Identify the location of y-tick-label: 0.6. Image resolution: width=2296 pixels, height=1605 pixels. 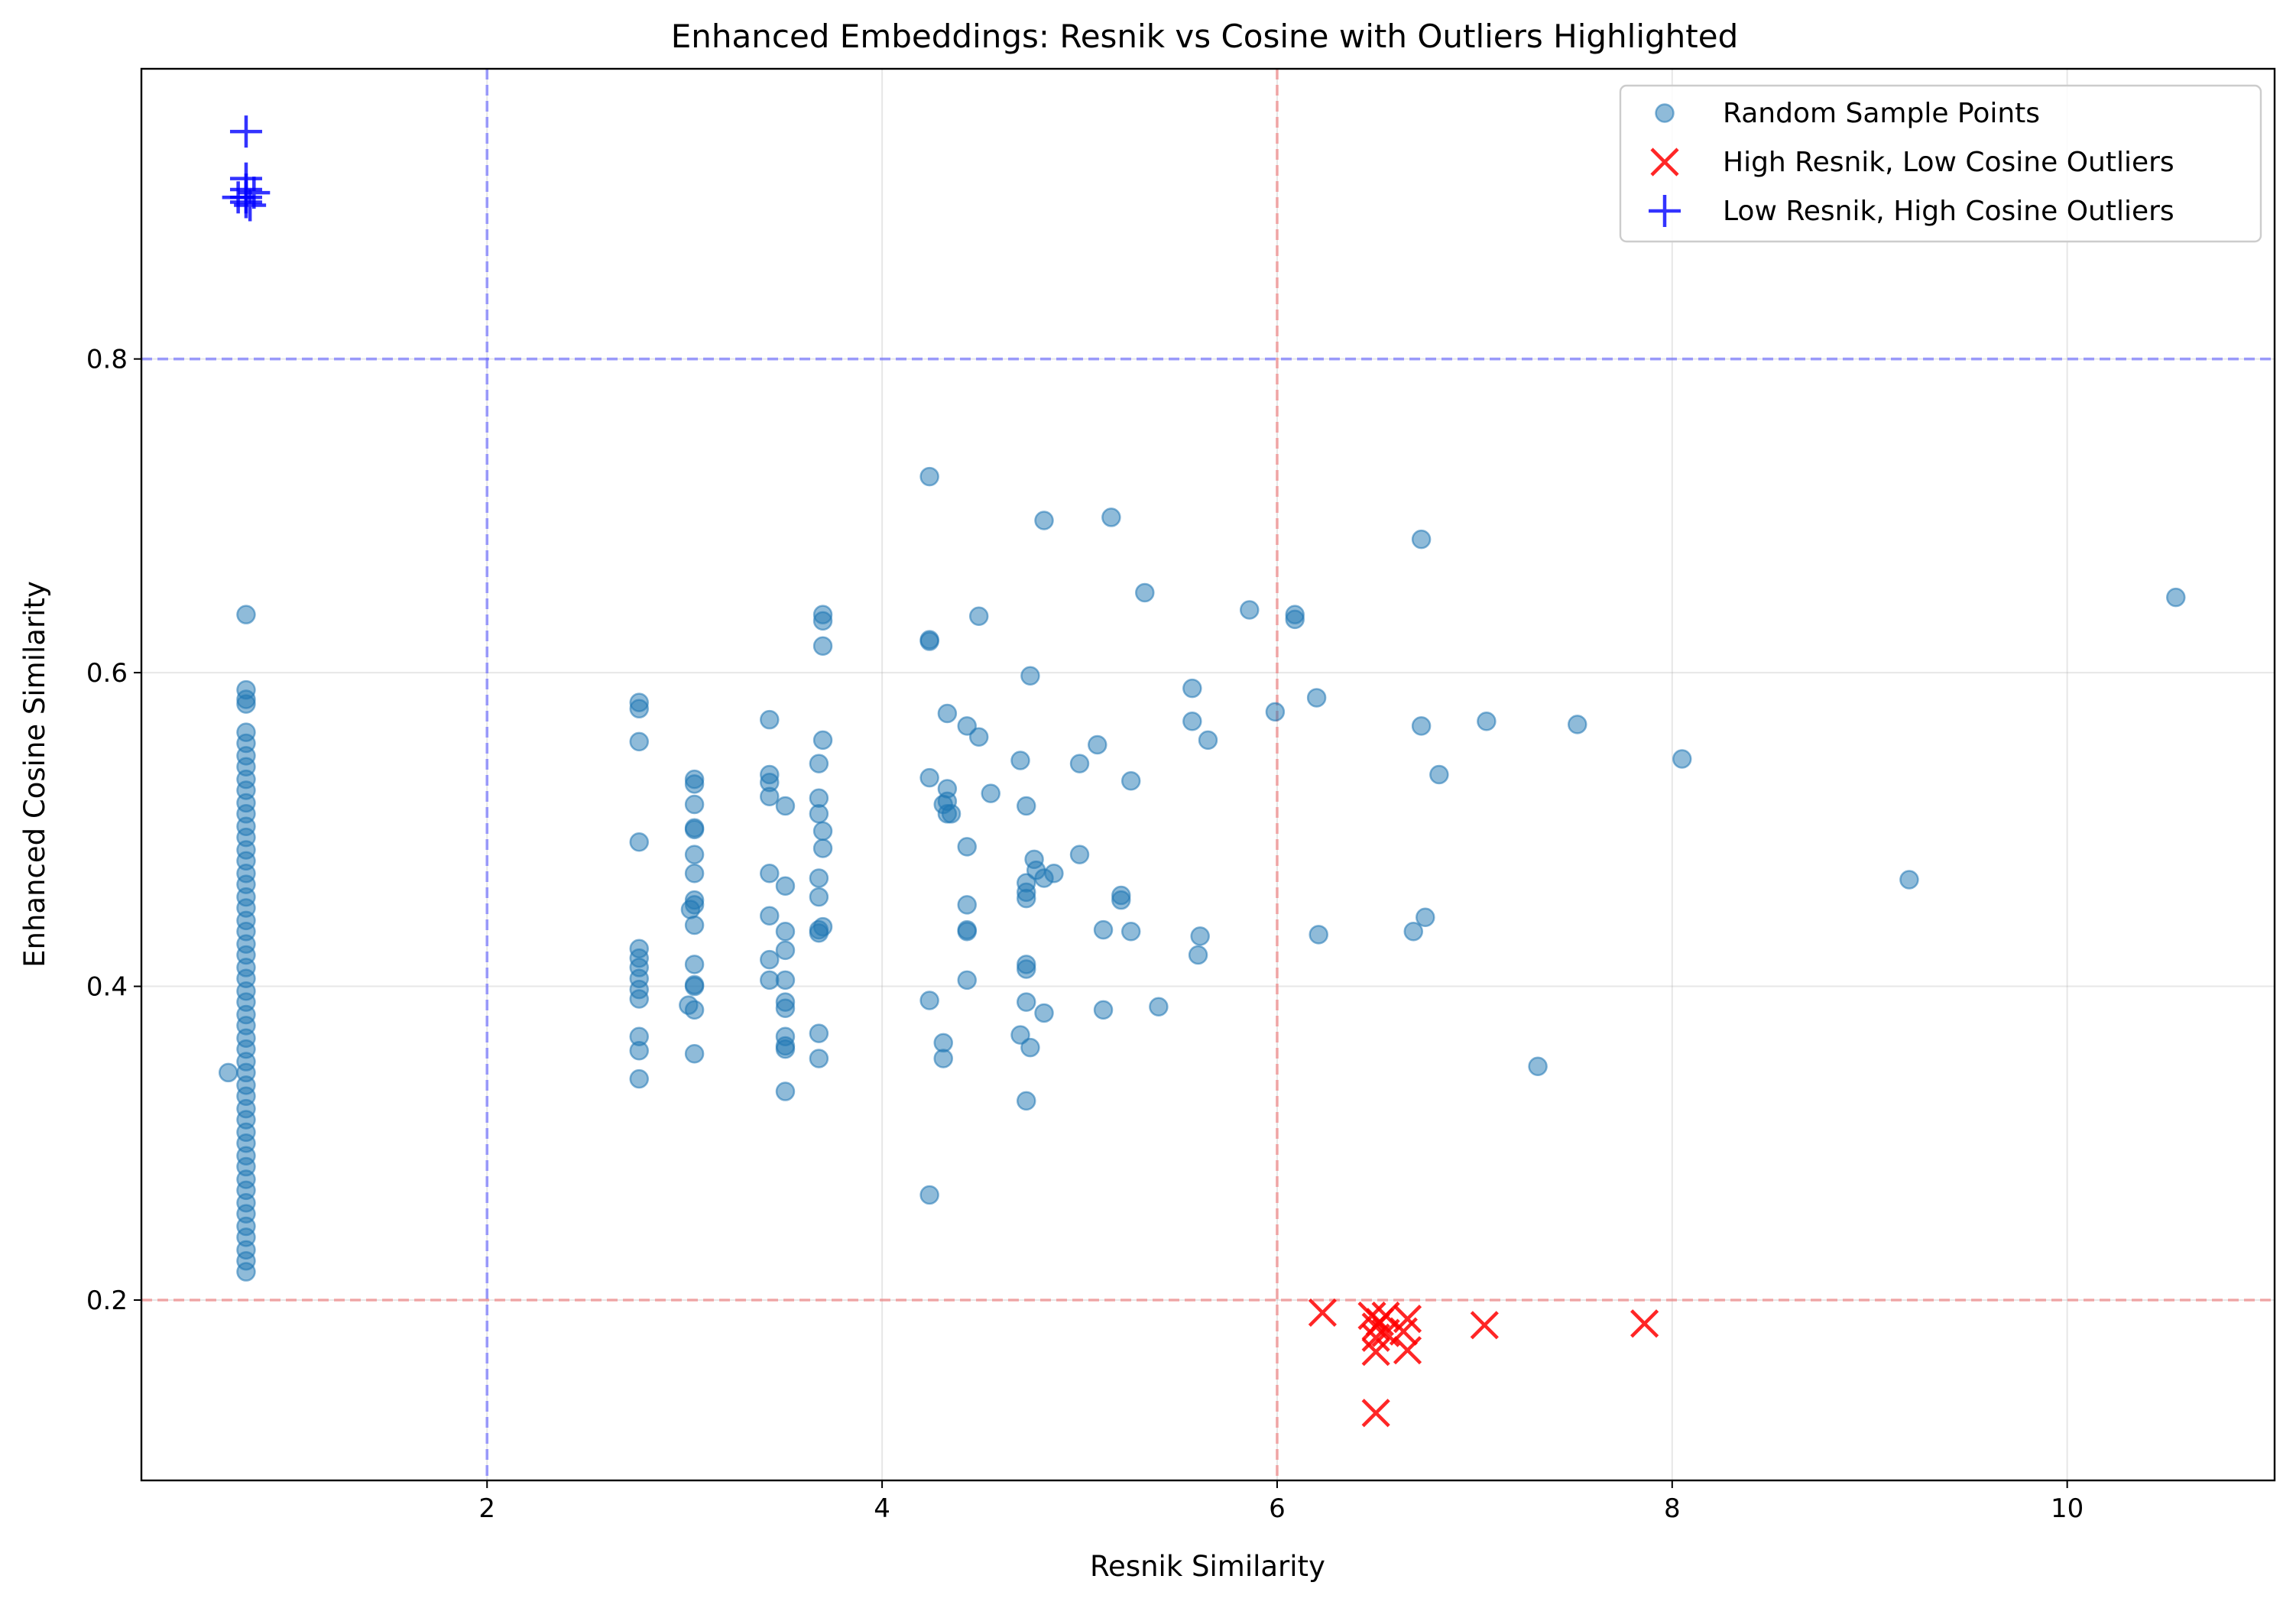
(107, 673).